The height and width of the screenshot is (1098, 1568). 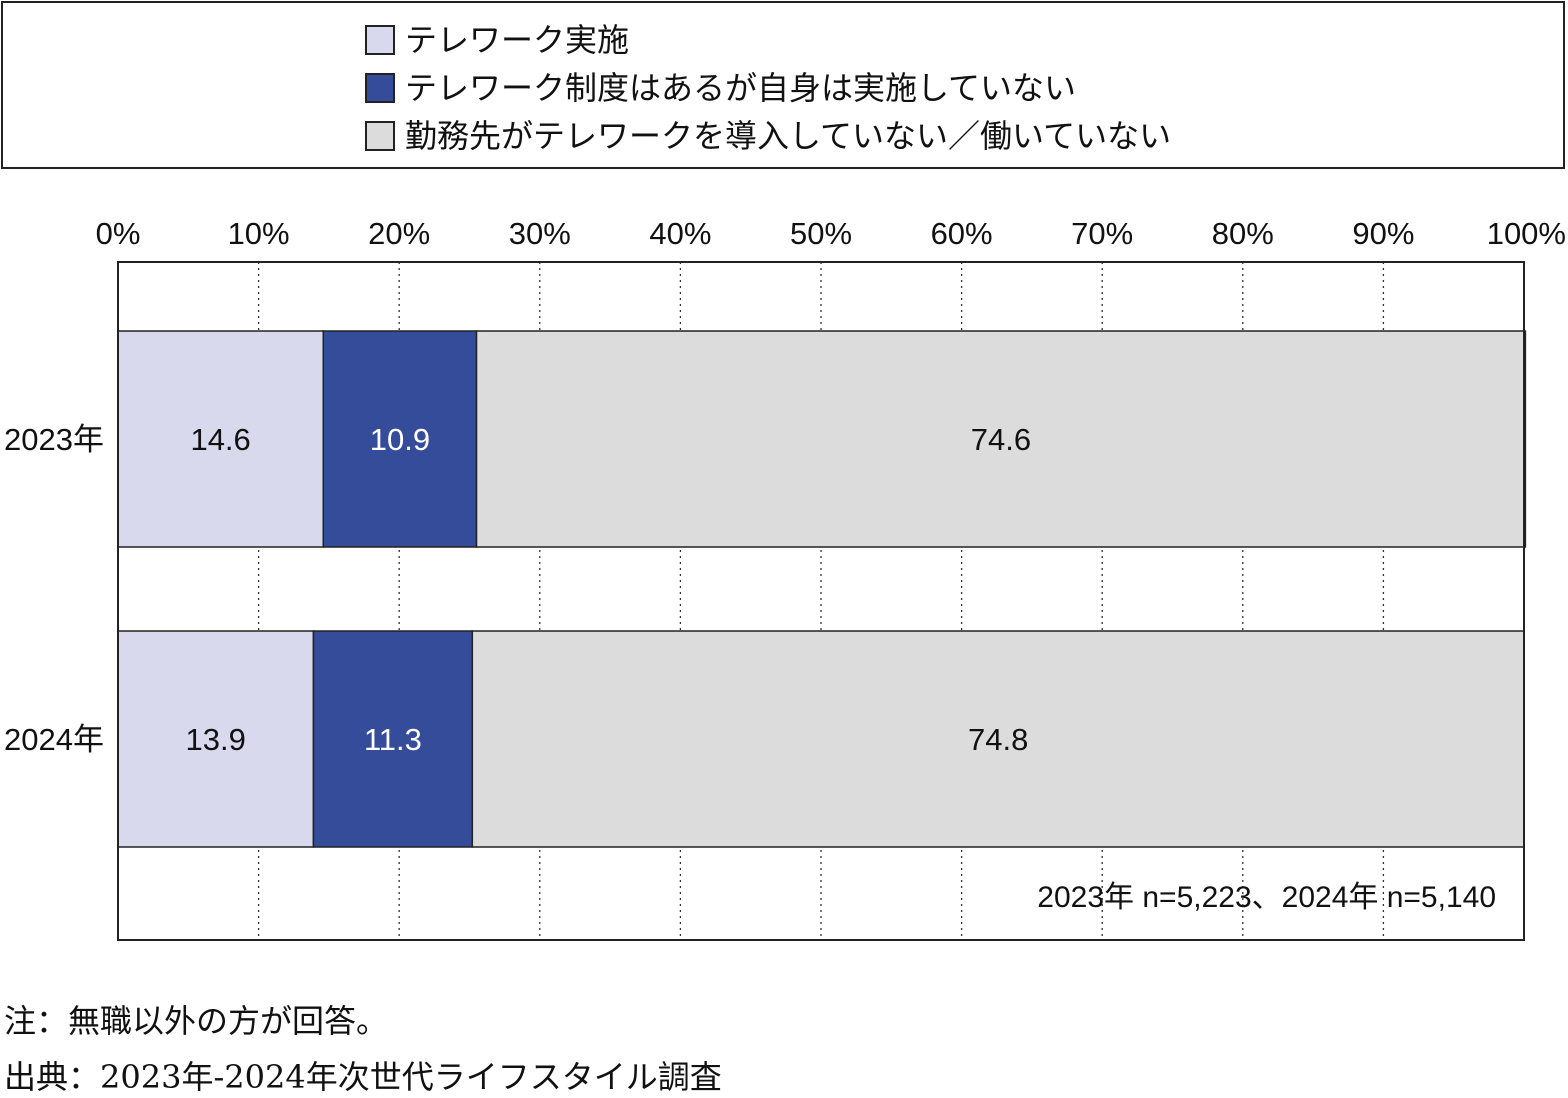 I want to click on legend-item-telework: テレワーク実施, so click(x=497, y=40).